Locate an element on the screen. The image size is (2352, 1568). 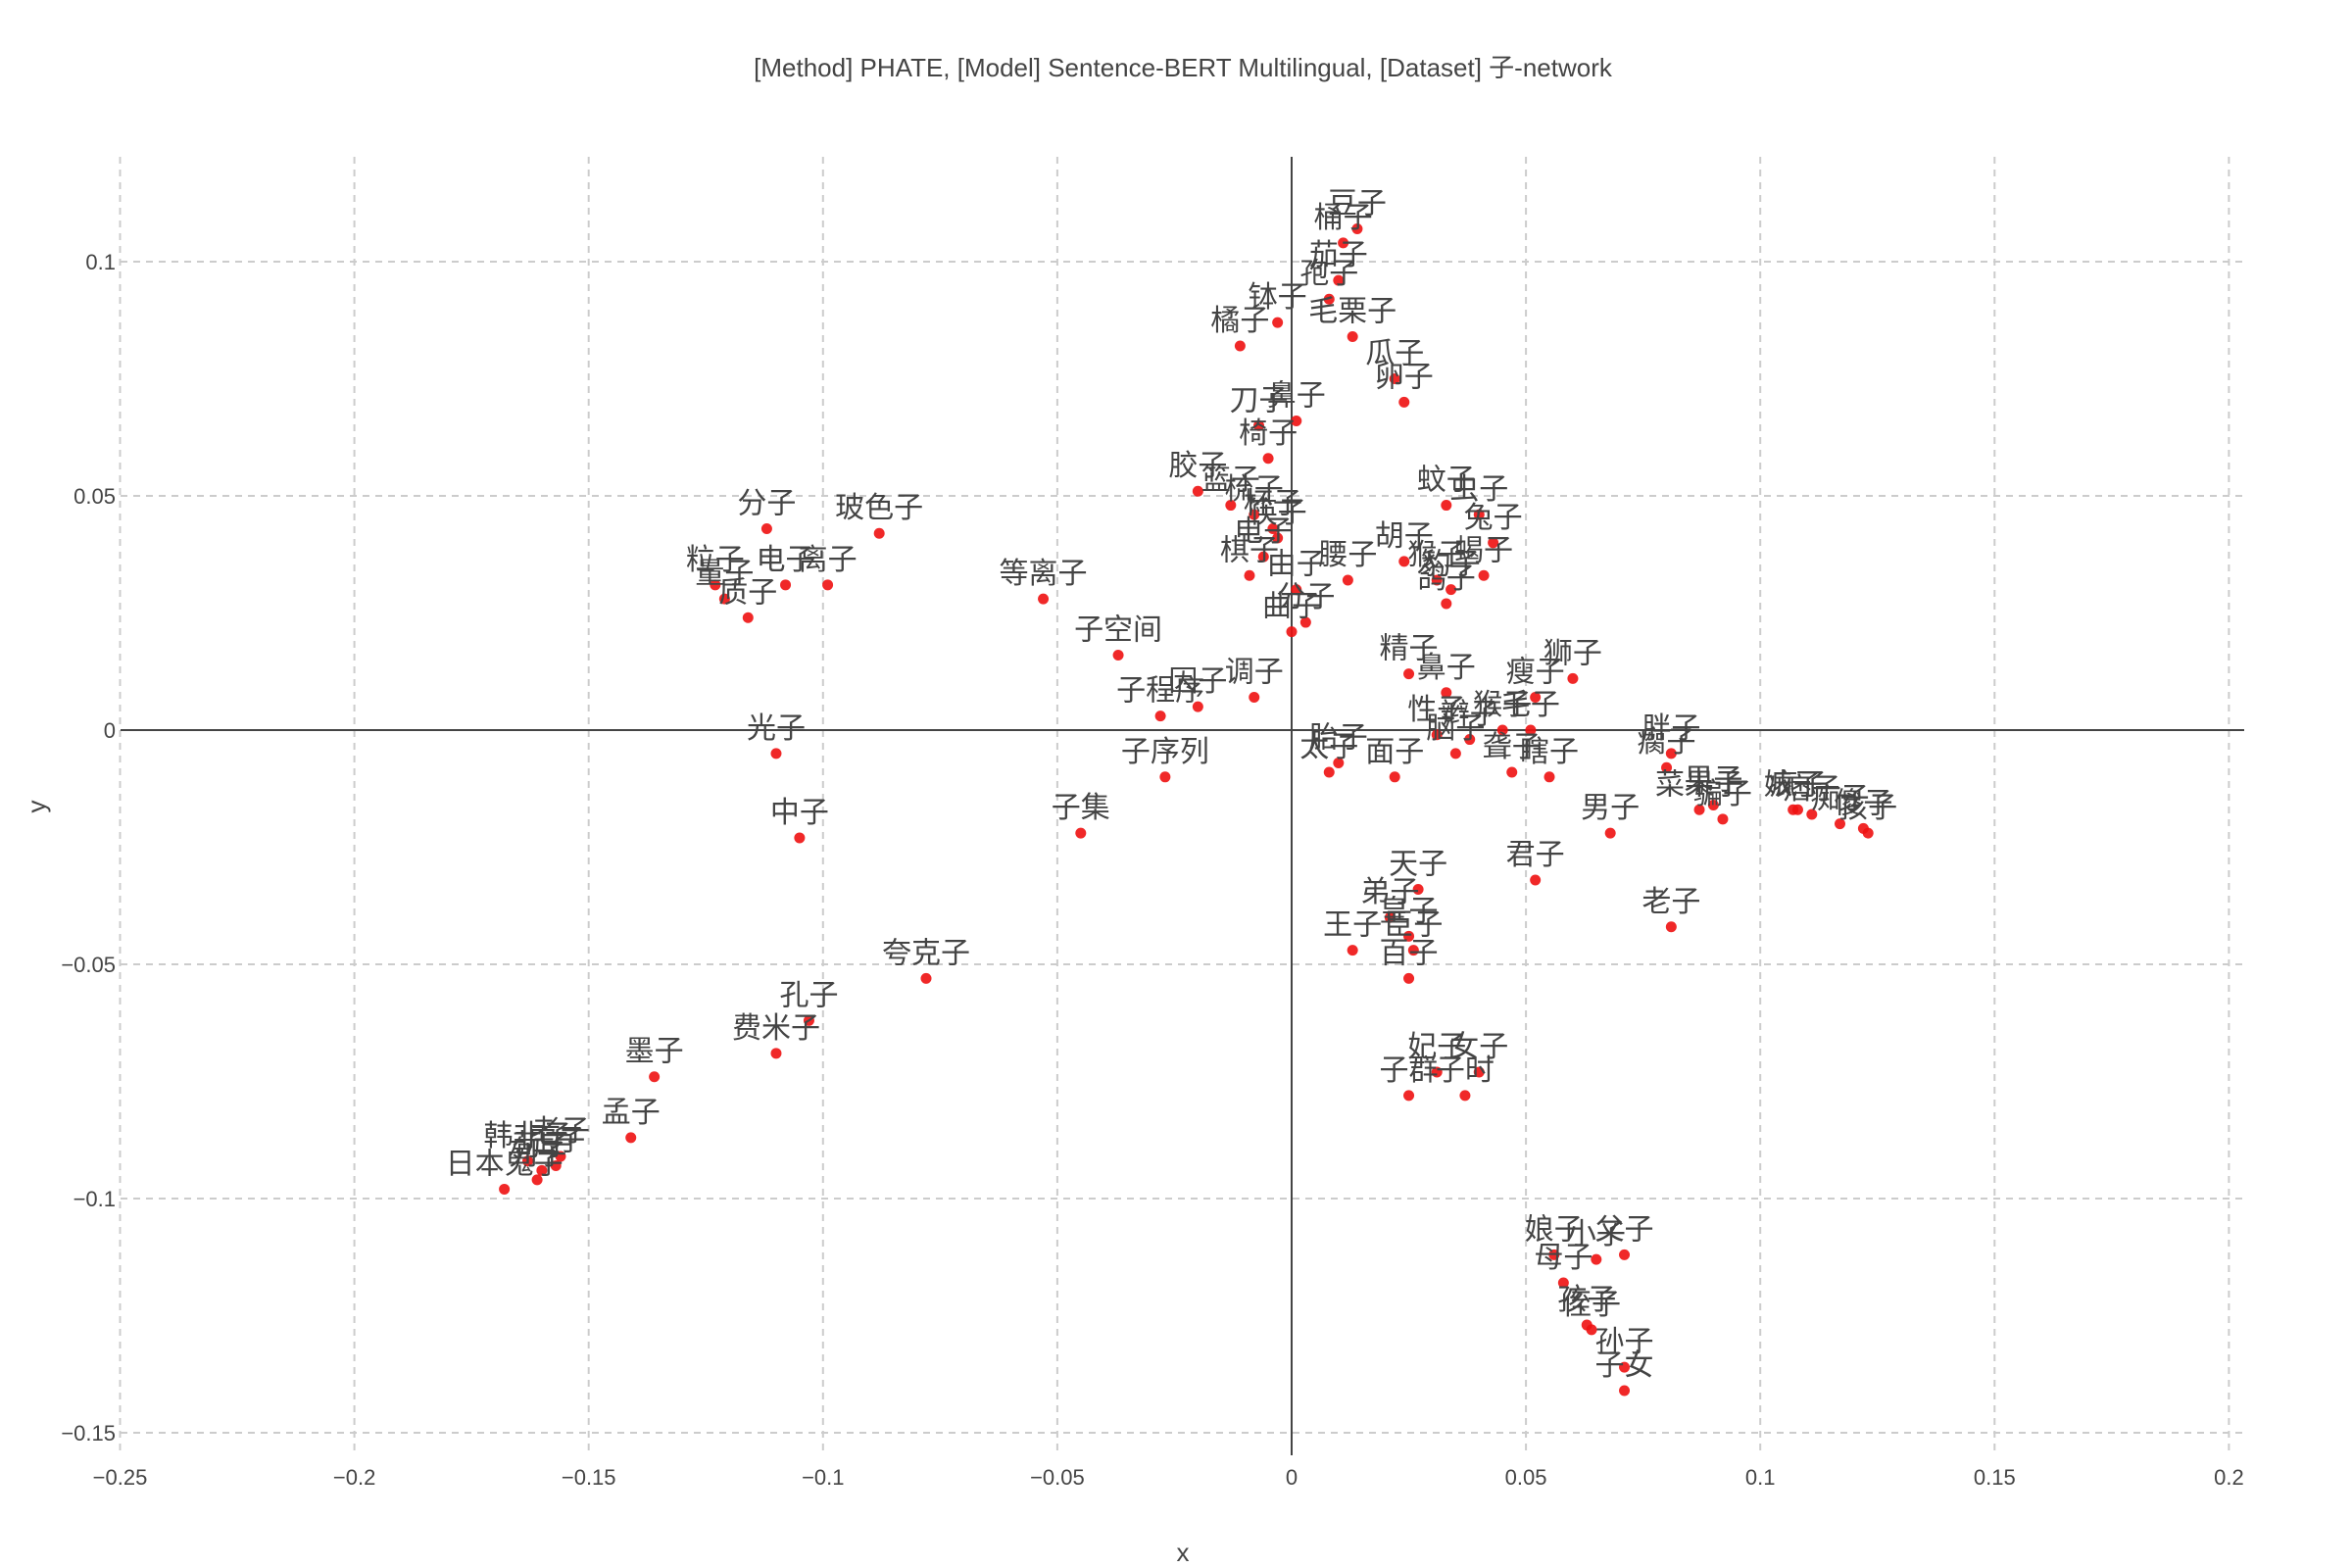
data-label: 费米子 is located at coordinates (776, 1028).